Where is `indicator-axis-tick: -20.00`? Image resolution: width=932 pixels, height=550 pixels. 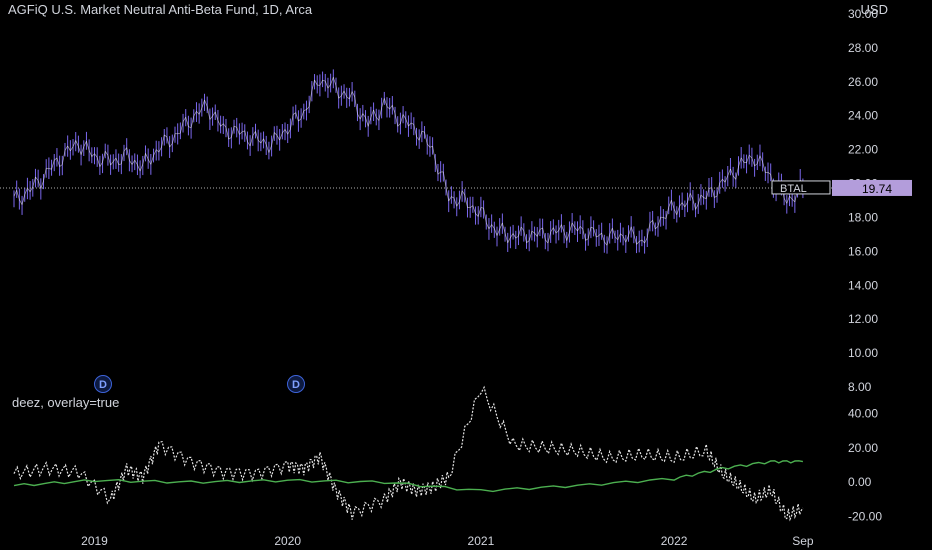 indicator-axis-tick: -20.00 is located at coordinates (865, 516).